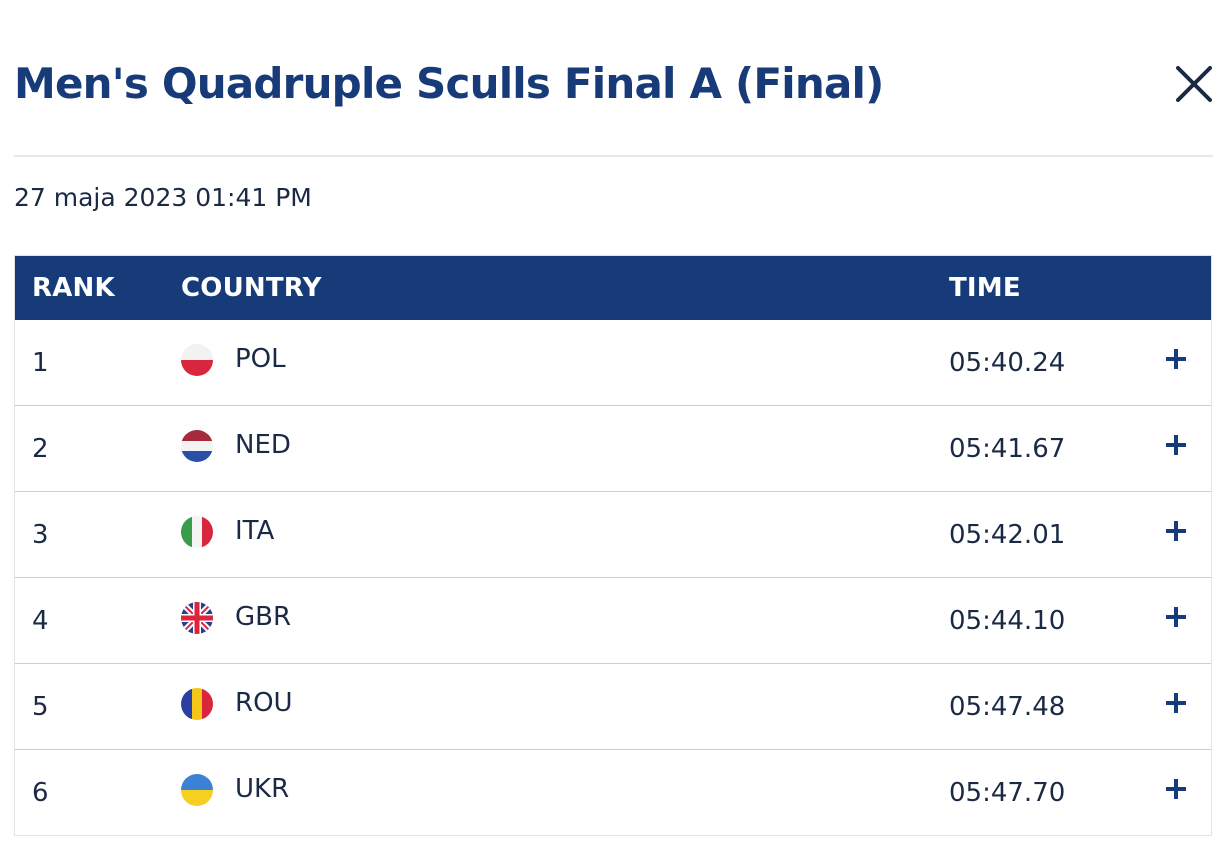 Image resolution: width=1228 pixels, height=846 pixels. What do you see at coordinates (40, 535) in the screenshot?
I see `rank-cell: 3` at bounding box center [40, 535].